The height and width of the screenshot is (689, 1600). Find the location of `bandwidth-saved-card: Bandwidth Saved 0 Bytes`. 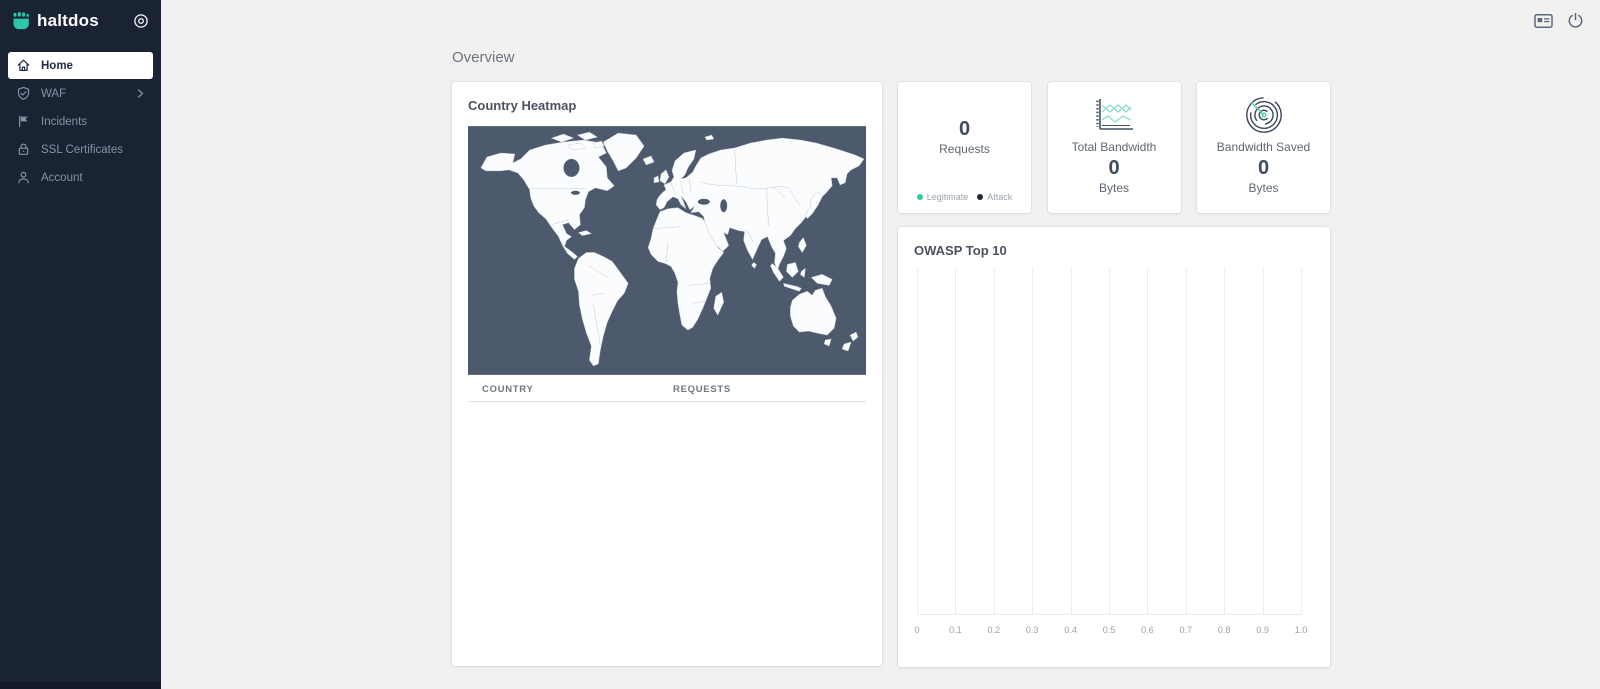

bandwidth-saved-card: Bandwidth Saved 0 Bytes is located at coordinates (1263, 147).